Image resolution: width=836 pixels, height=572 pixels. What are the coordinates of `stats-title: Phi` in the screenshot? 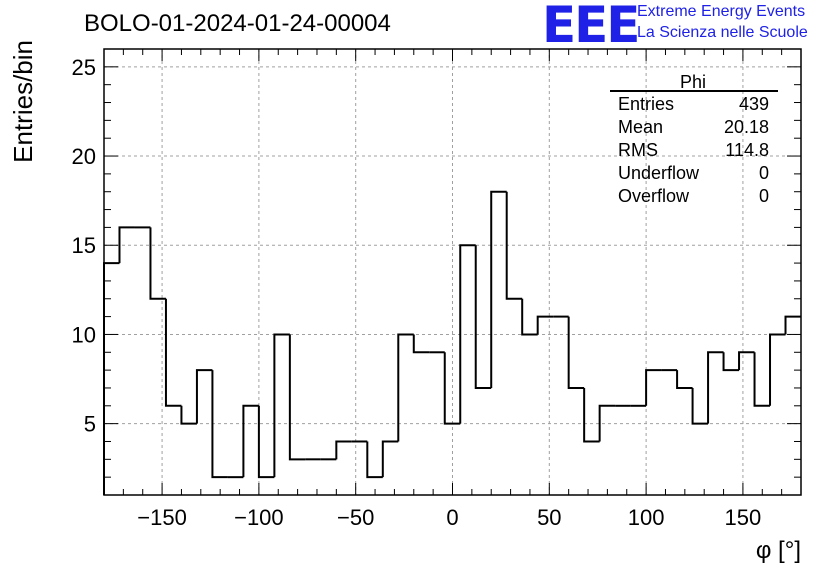 It's located at (693, 82).